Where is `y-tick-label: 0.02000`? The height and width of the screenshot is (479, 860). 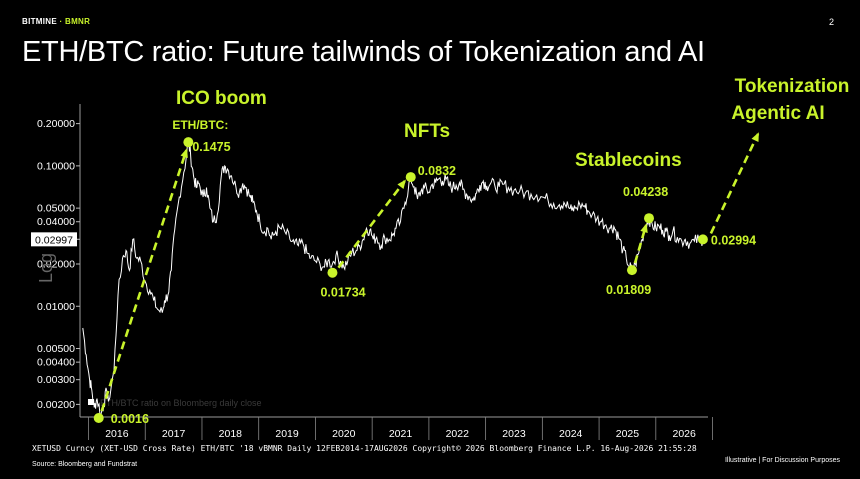 y-tick-label: 0.02000 is located at coordinates (56, 265).